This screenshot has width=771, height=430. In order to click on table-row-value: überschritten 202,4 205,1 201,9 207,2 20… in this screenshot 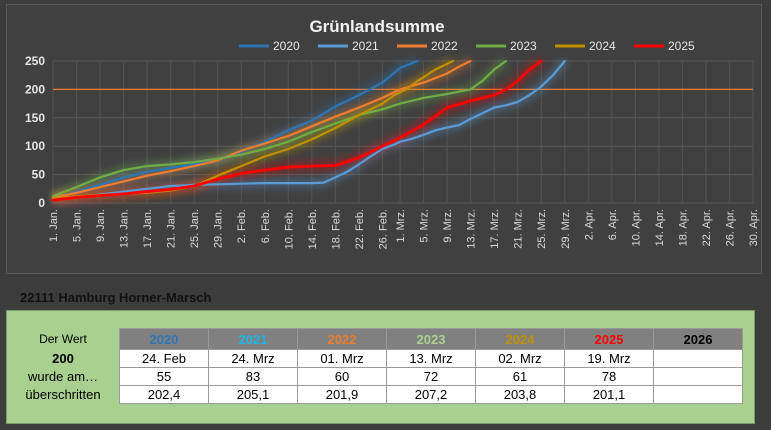, I will do `click(375, 394)`.